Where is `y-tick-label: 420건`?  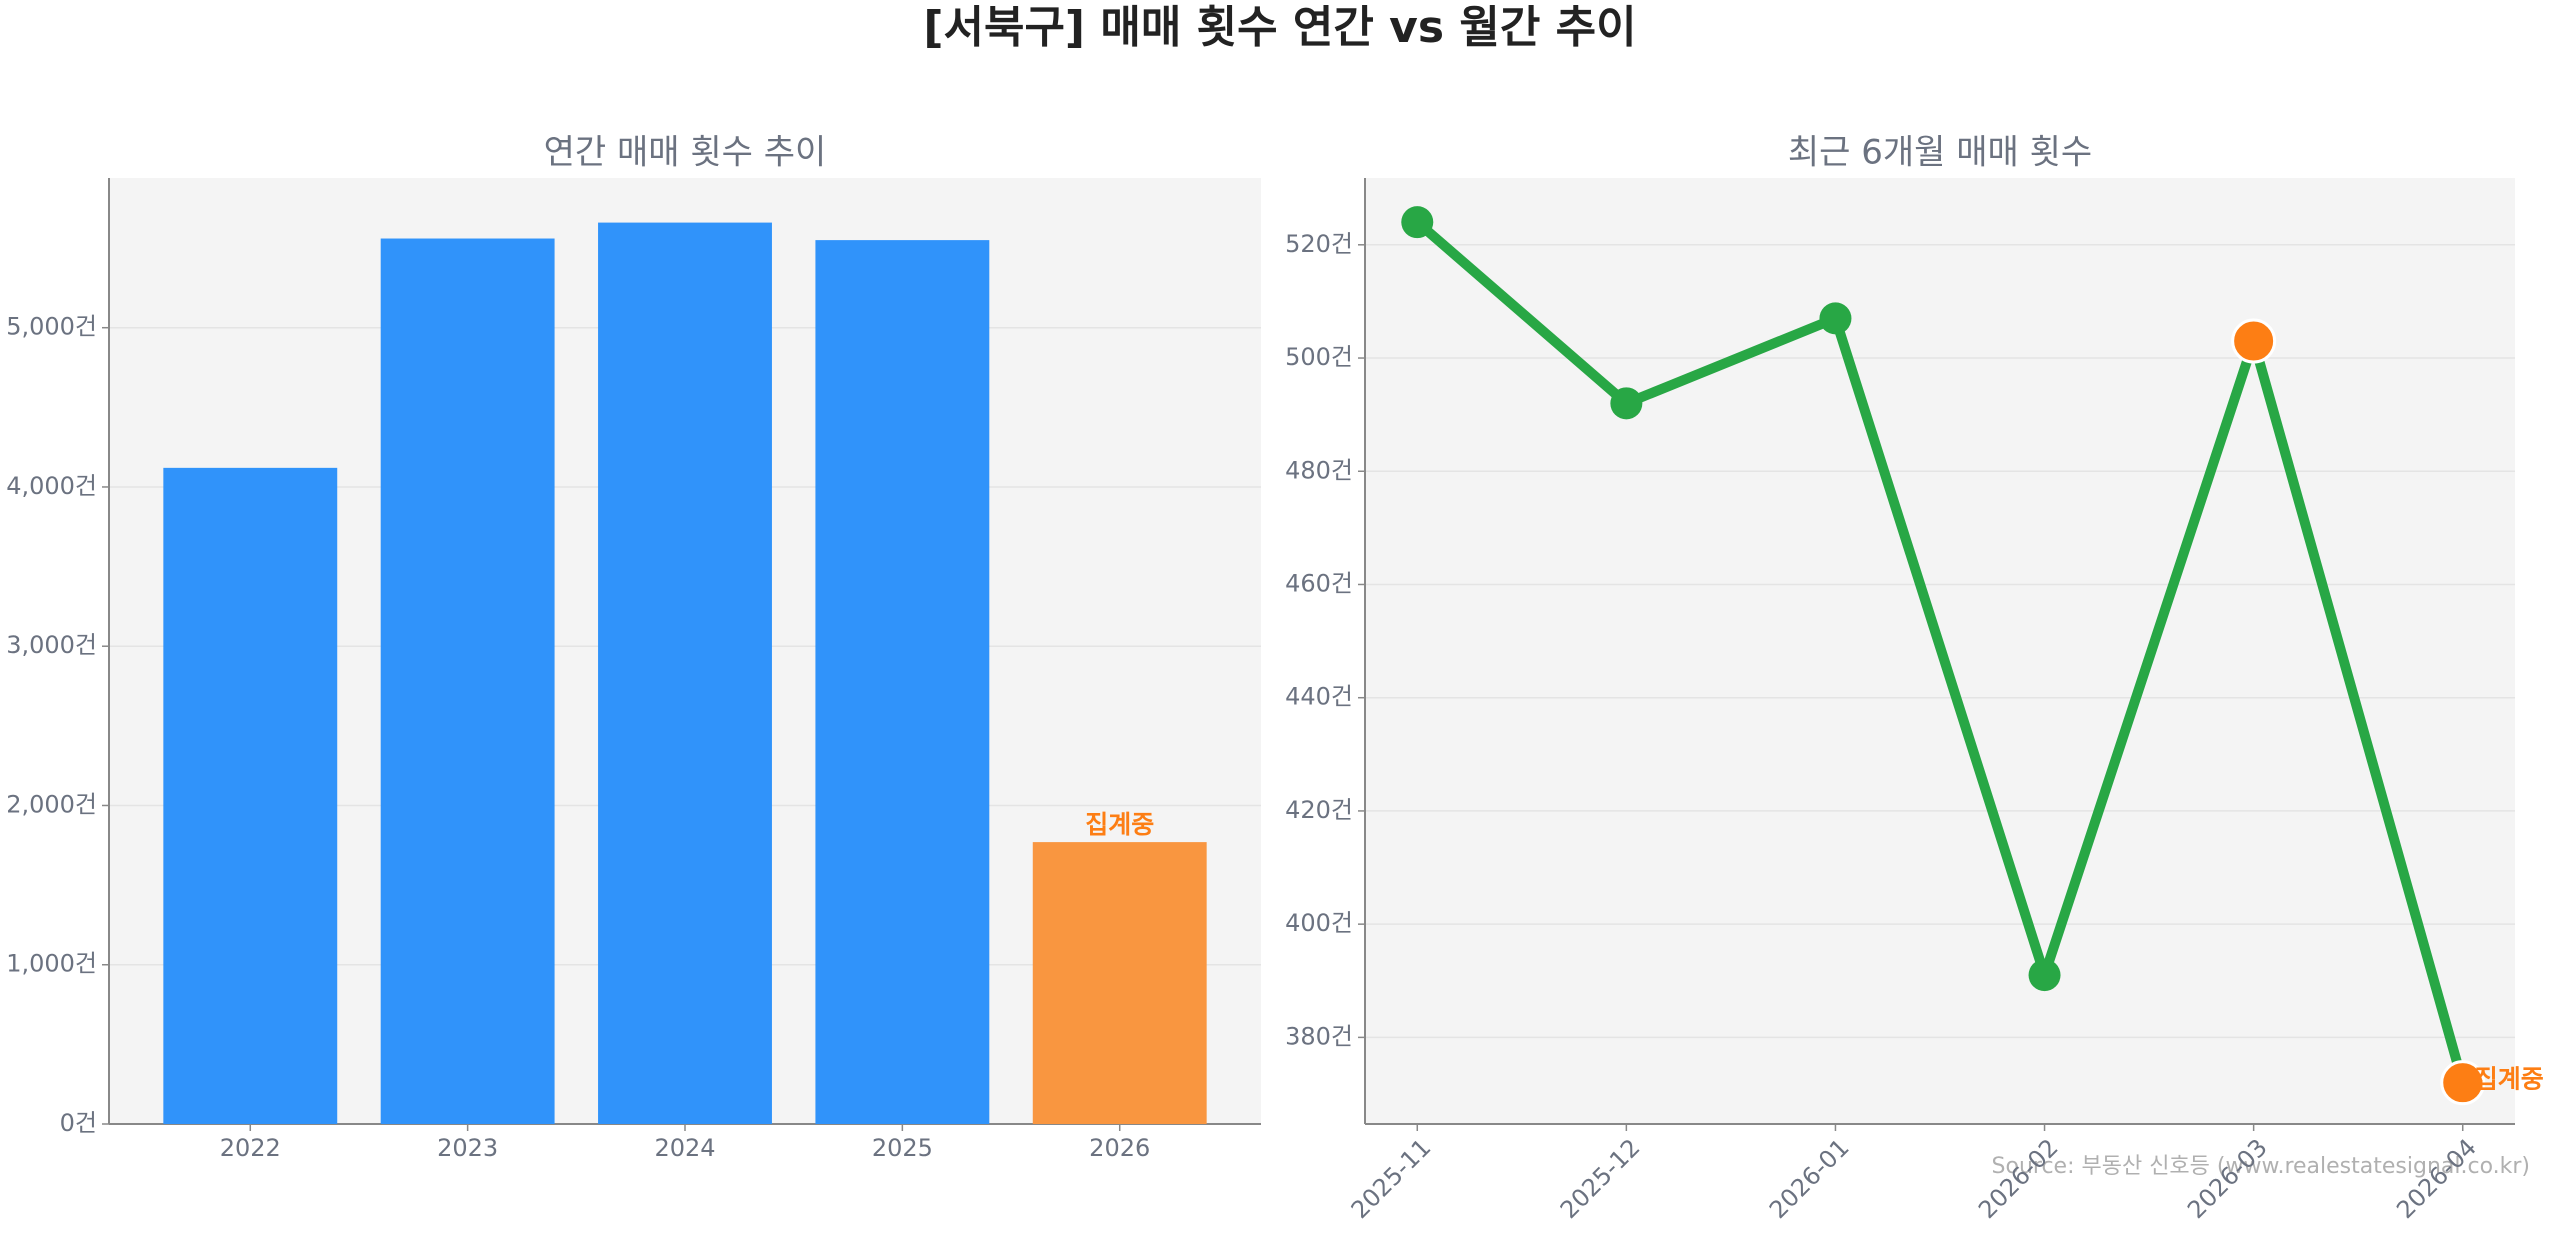 y-tick-label: 420건 is located at coordinates (1319, 810).